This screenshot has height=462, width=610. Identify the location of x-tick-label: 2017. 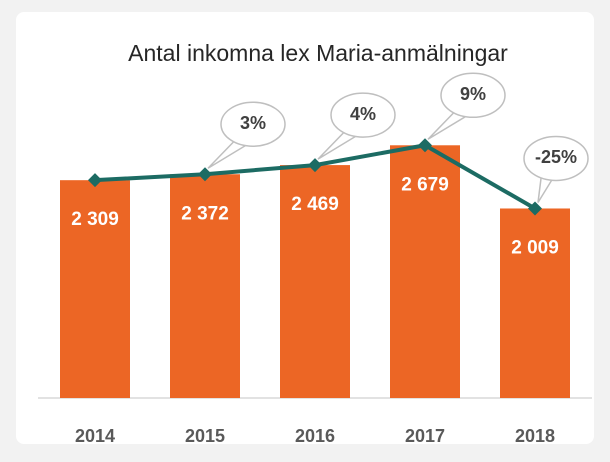
(425, 436).